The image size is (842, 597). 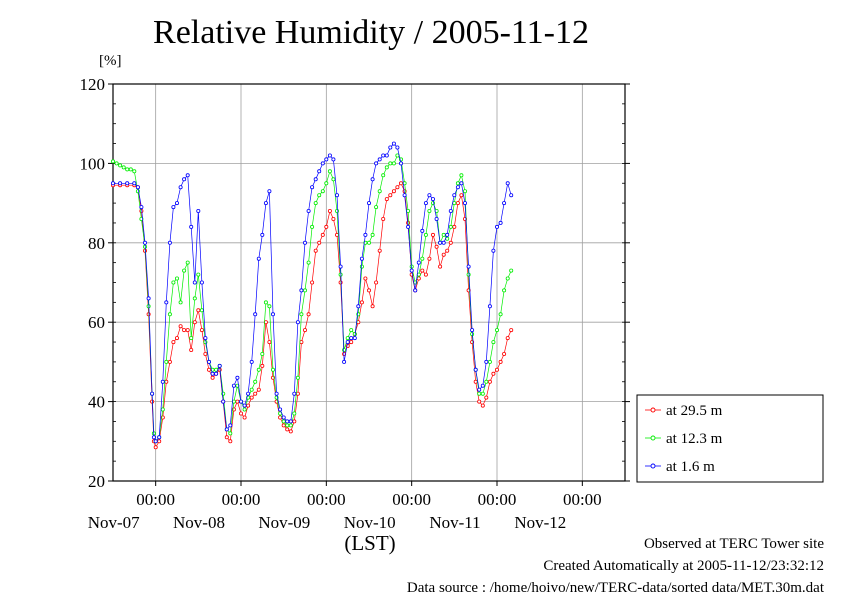 I want to click on legend-label: at 1.6 m, so click(x=690, y=467).